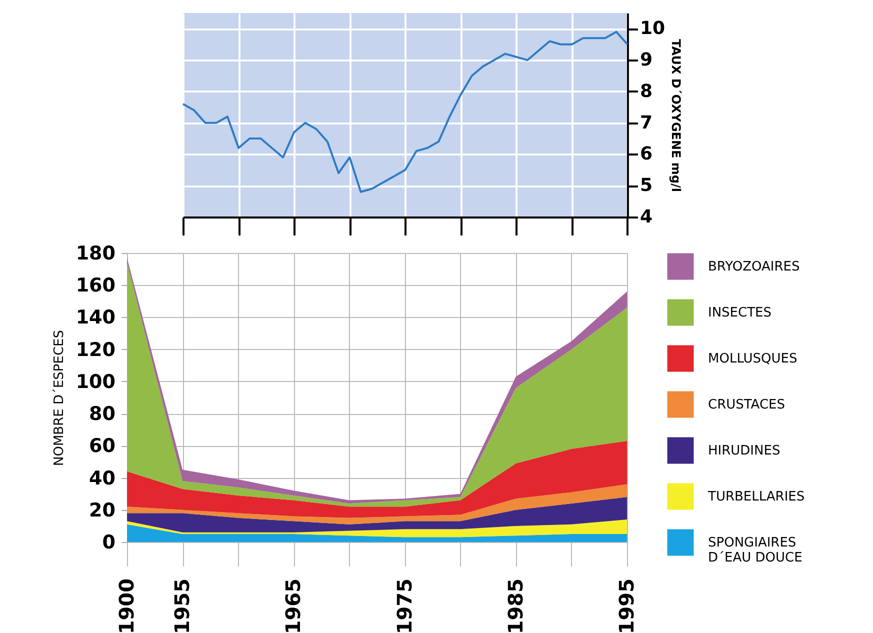 Image resolution: width=873 pixels, height=633 pixels. Describe the element at coordinates (405, 111) in the screenshot. I see `line-series` at that location.